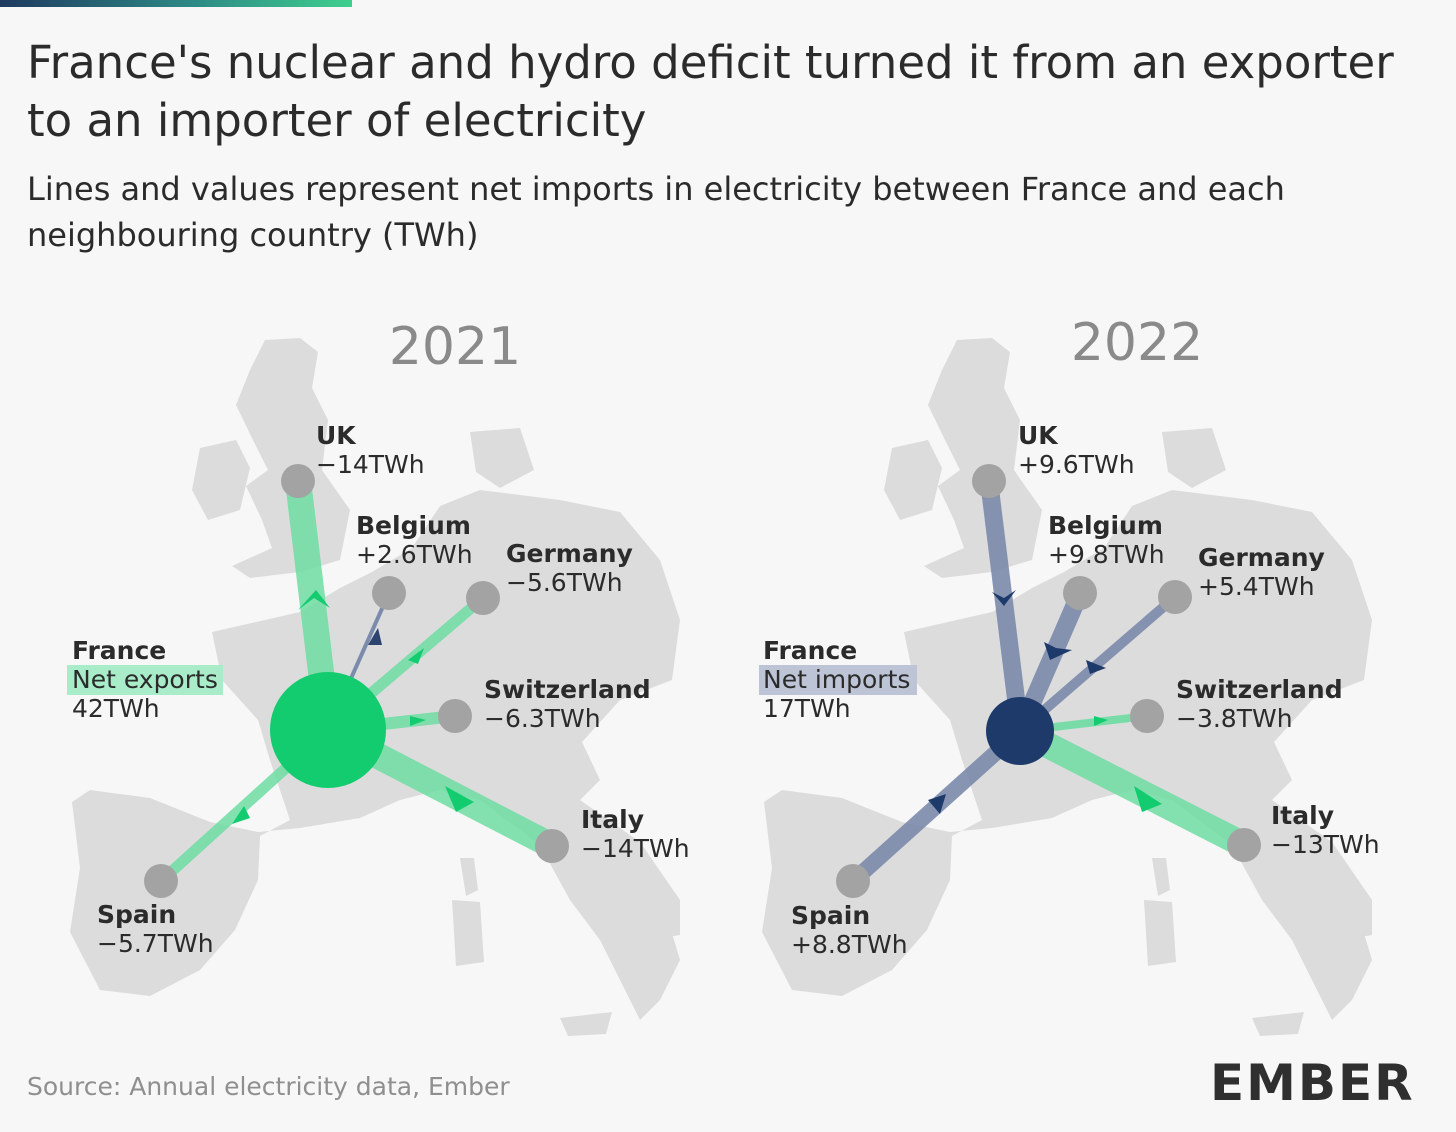 This screenshot has width=1456, height=1132. What do you see at coordinates (849, 944) in the screenshot?
I see `label-value-spain-2022: +8.8TWh` at bounding box center [849, 944].